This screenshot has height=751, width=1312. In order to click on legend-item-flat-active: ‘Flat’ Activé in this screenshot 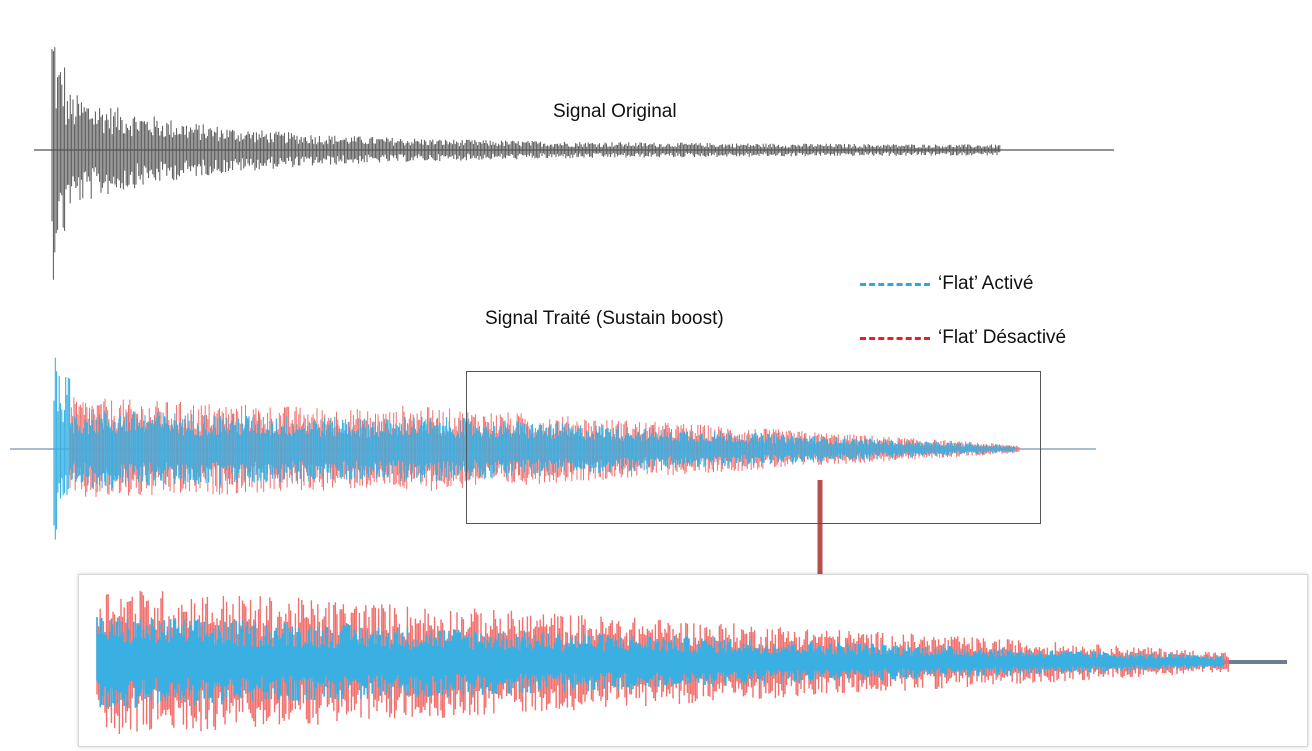, I will do `click(946, 284)`.